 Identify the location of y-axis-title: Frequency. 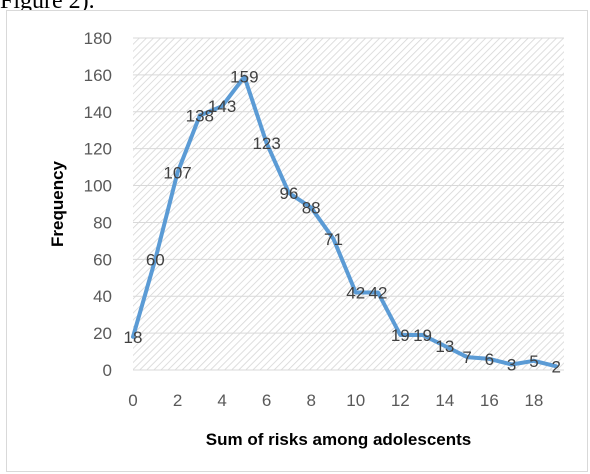
(57, 203).